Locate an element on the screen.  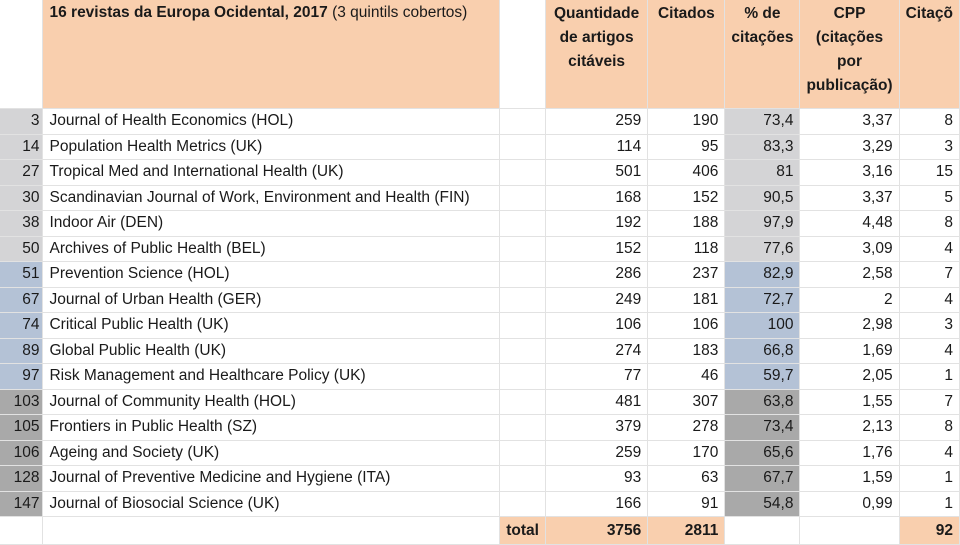
rank-cell: 27 is located at coordinates (22, 172).